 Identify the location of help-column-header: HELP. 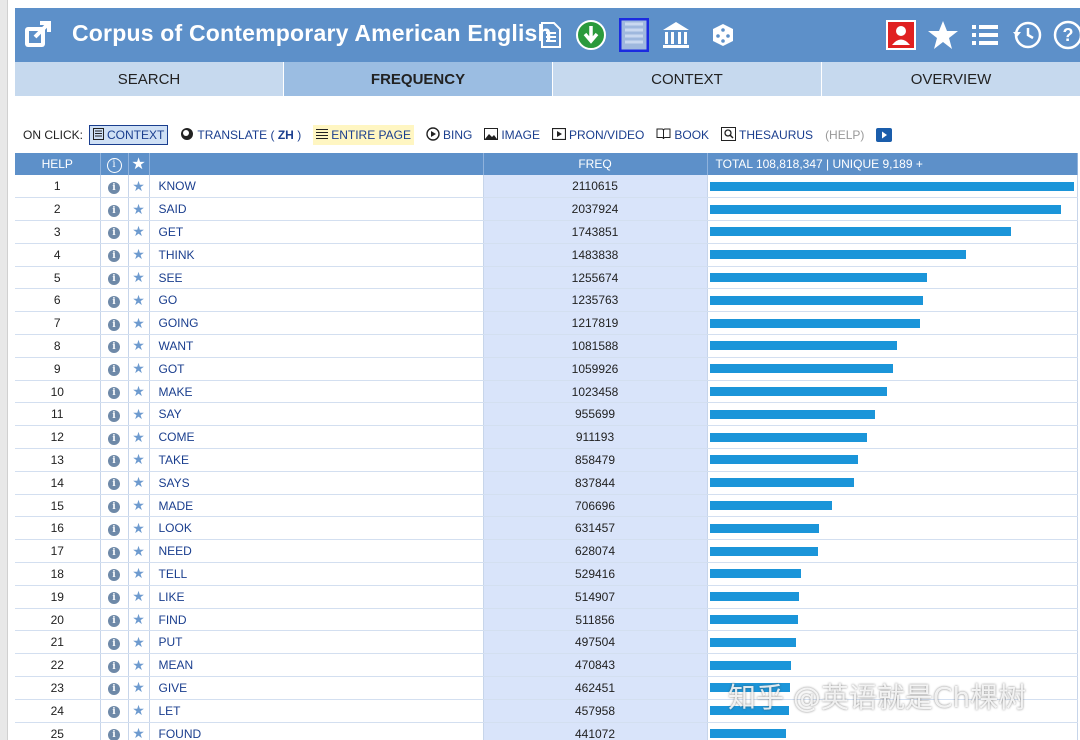
(58, 164).